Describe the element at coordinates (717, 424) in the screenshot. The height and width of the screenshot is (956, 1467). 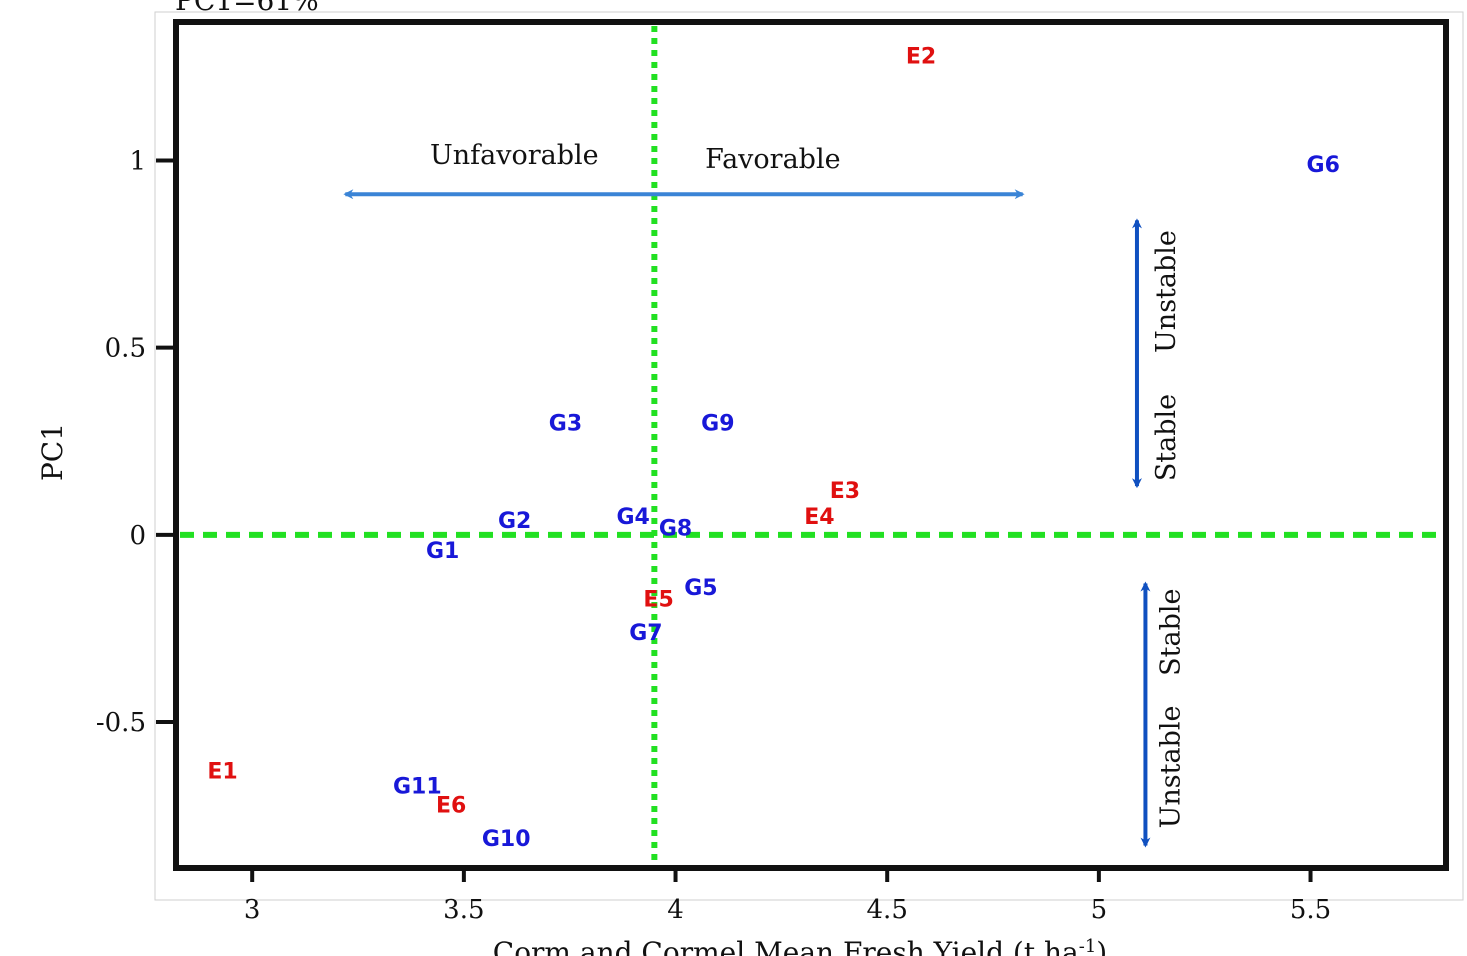
I see `point-g9: G9` at that location.